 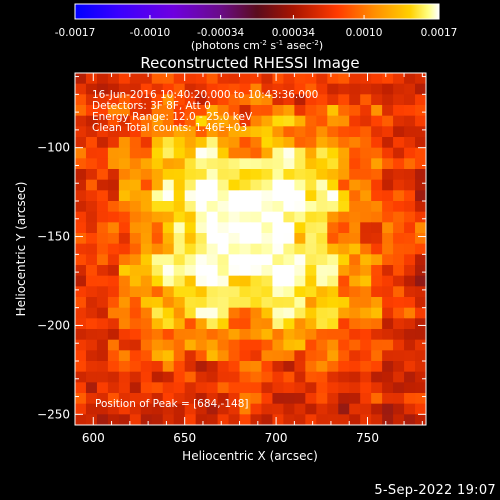 What do you see at coordinates (257, 45) in the screenshot?
I see `colorbar-units-label: (photons cm-2 s-1 asec-2)` at bounding box center [257, 45].